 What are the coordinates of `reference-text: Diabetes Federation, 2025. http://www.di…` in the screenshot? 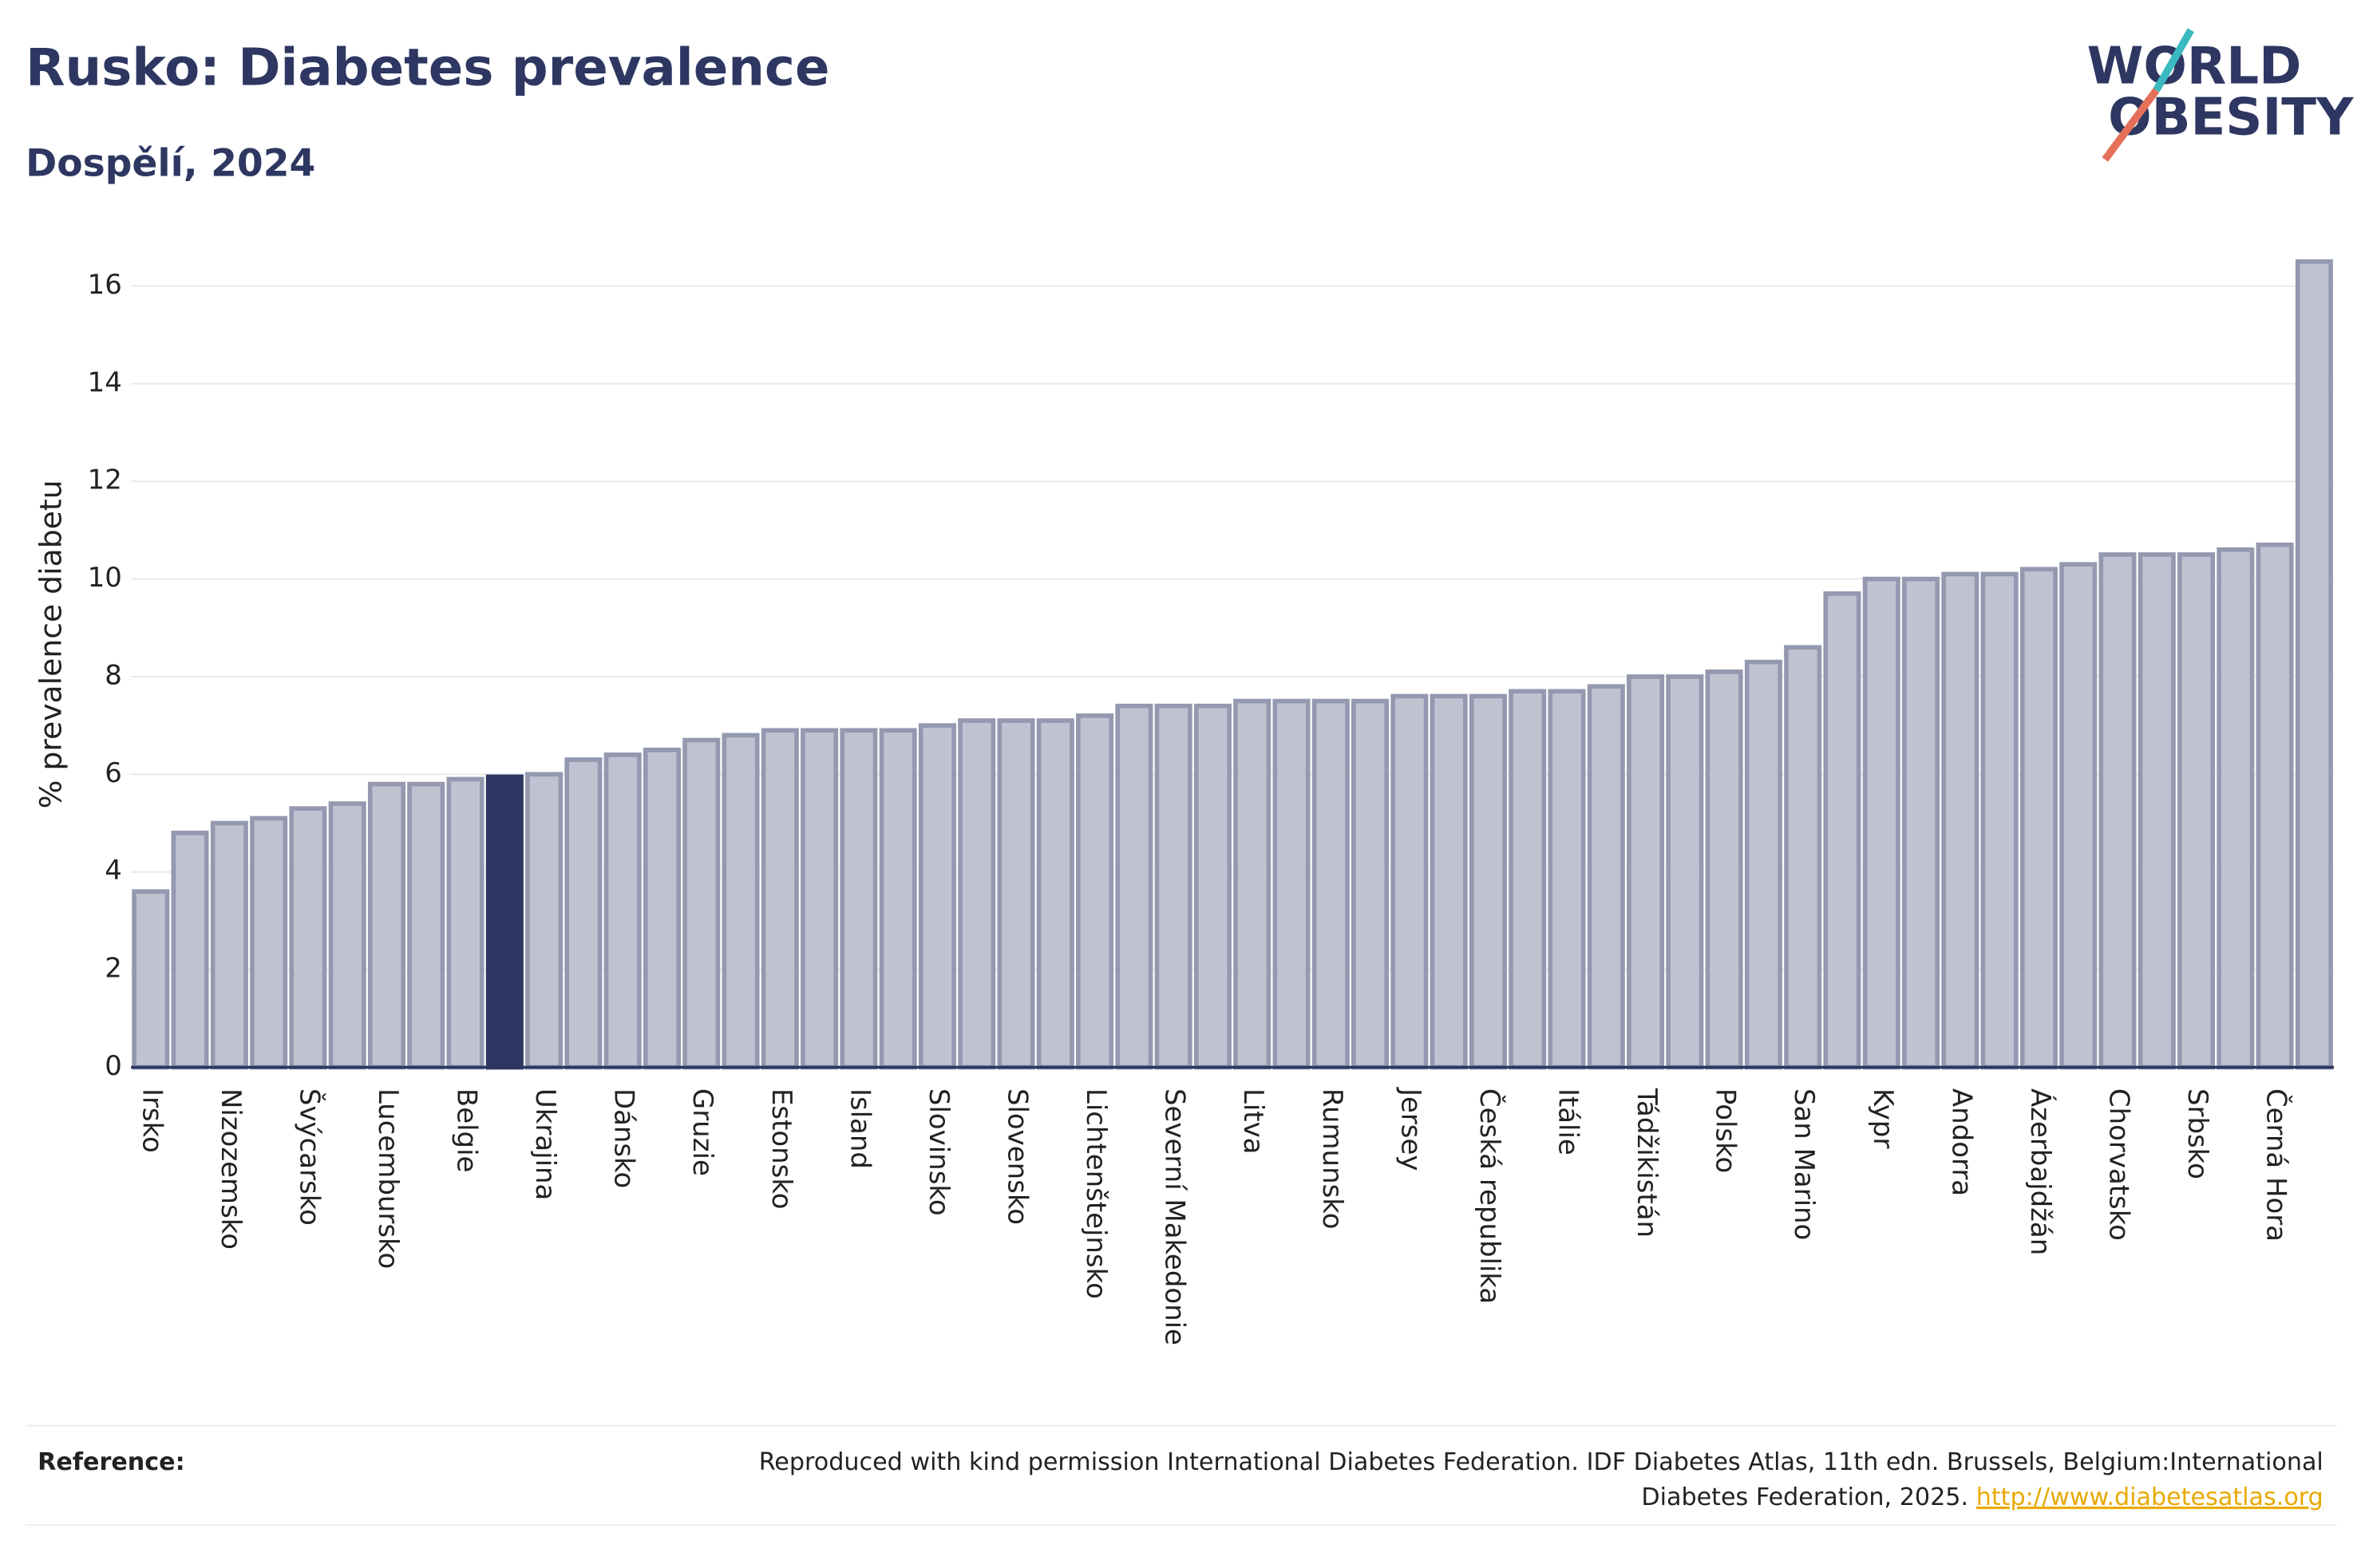 It's located at (1982, 1497).